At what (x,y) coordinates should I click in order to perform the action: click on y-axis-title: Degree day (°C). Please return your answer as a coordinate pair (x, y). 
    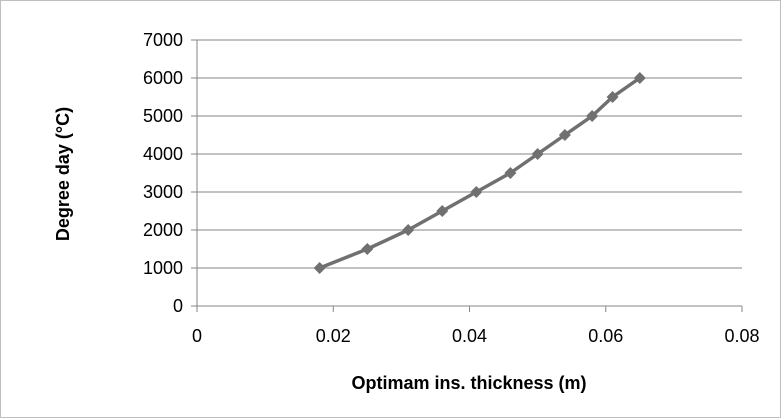
    Looking at the image, I should click on (63, 174).